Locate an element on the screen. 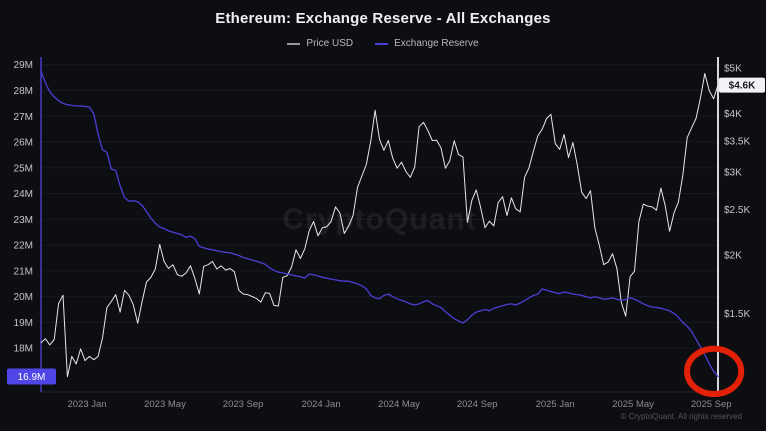 Image resolution: width=766 pixels, height=431 pixels. y-tick-label-left: 27M is located at coordinates (23, 117).